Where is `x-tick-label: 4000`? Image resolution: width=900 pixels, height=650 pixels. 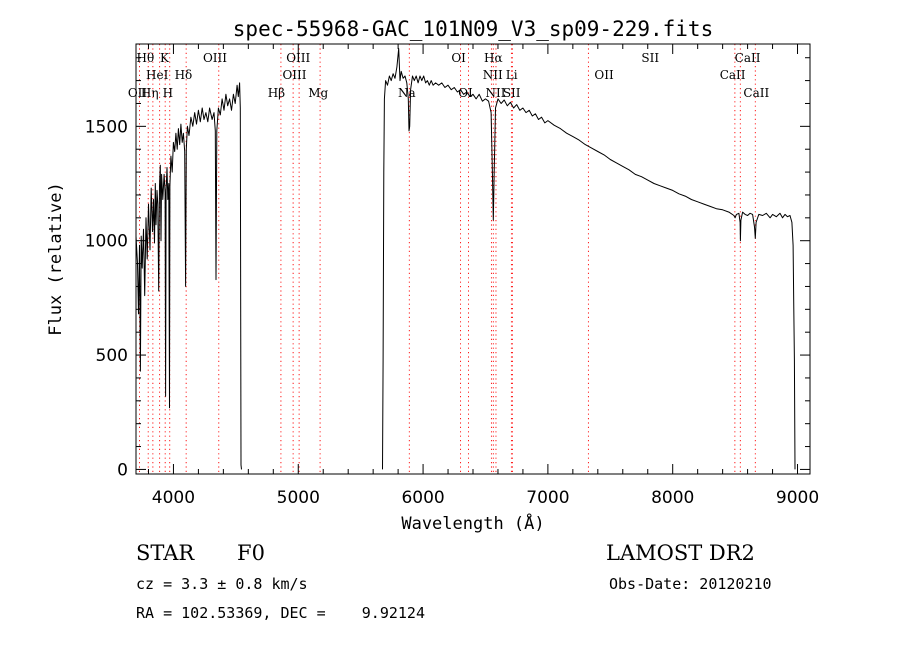 x-tick-label: 4000 is located at coordinates (173, 498).